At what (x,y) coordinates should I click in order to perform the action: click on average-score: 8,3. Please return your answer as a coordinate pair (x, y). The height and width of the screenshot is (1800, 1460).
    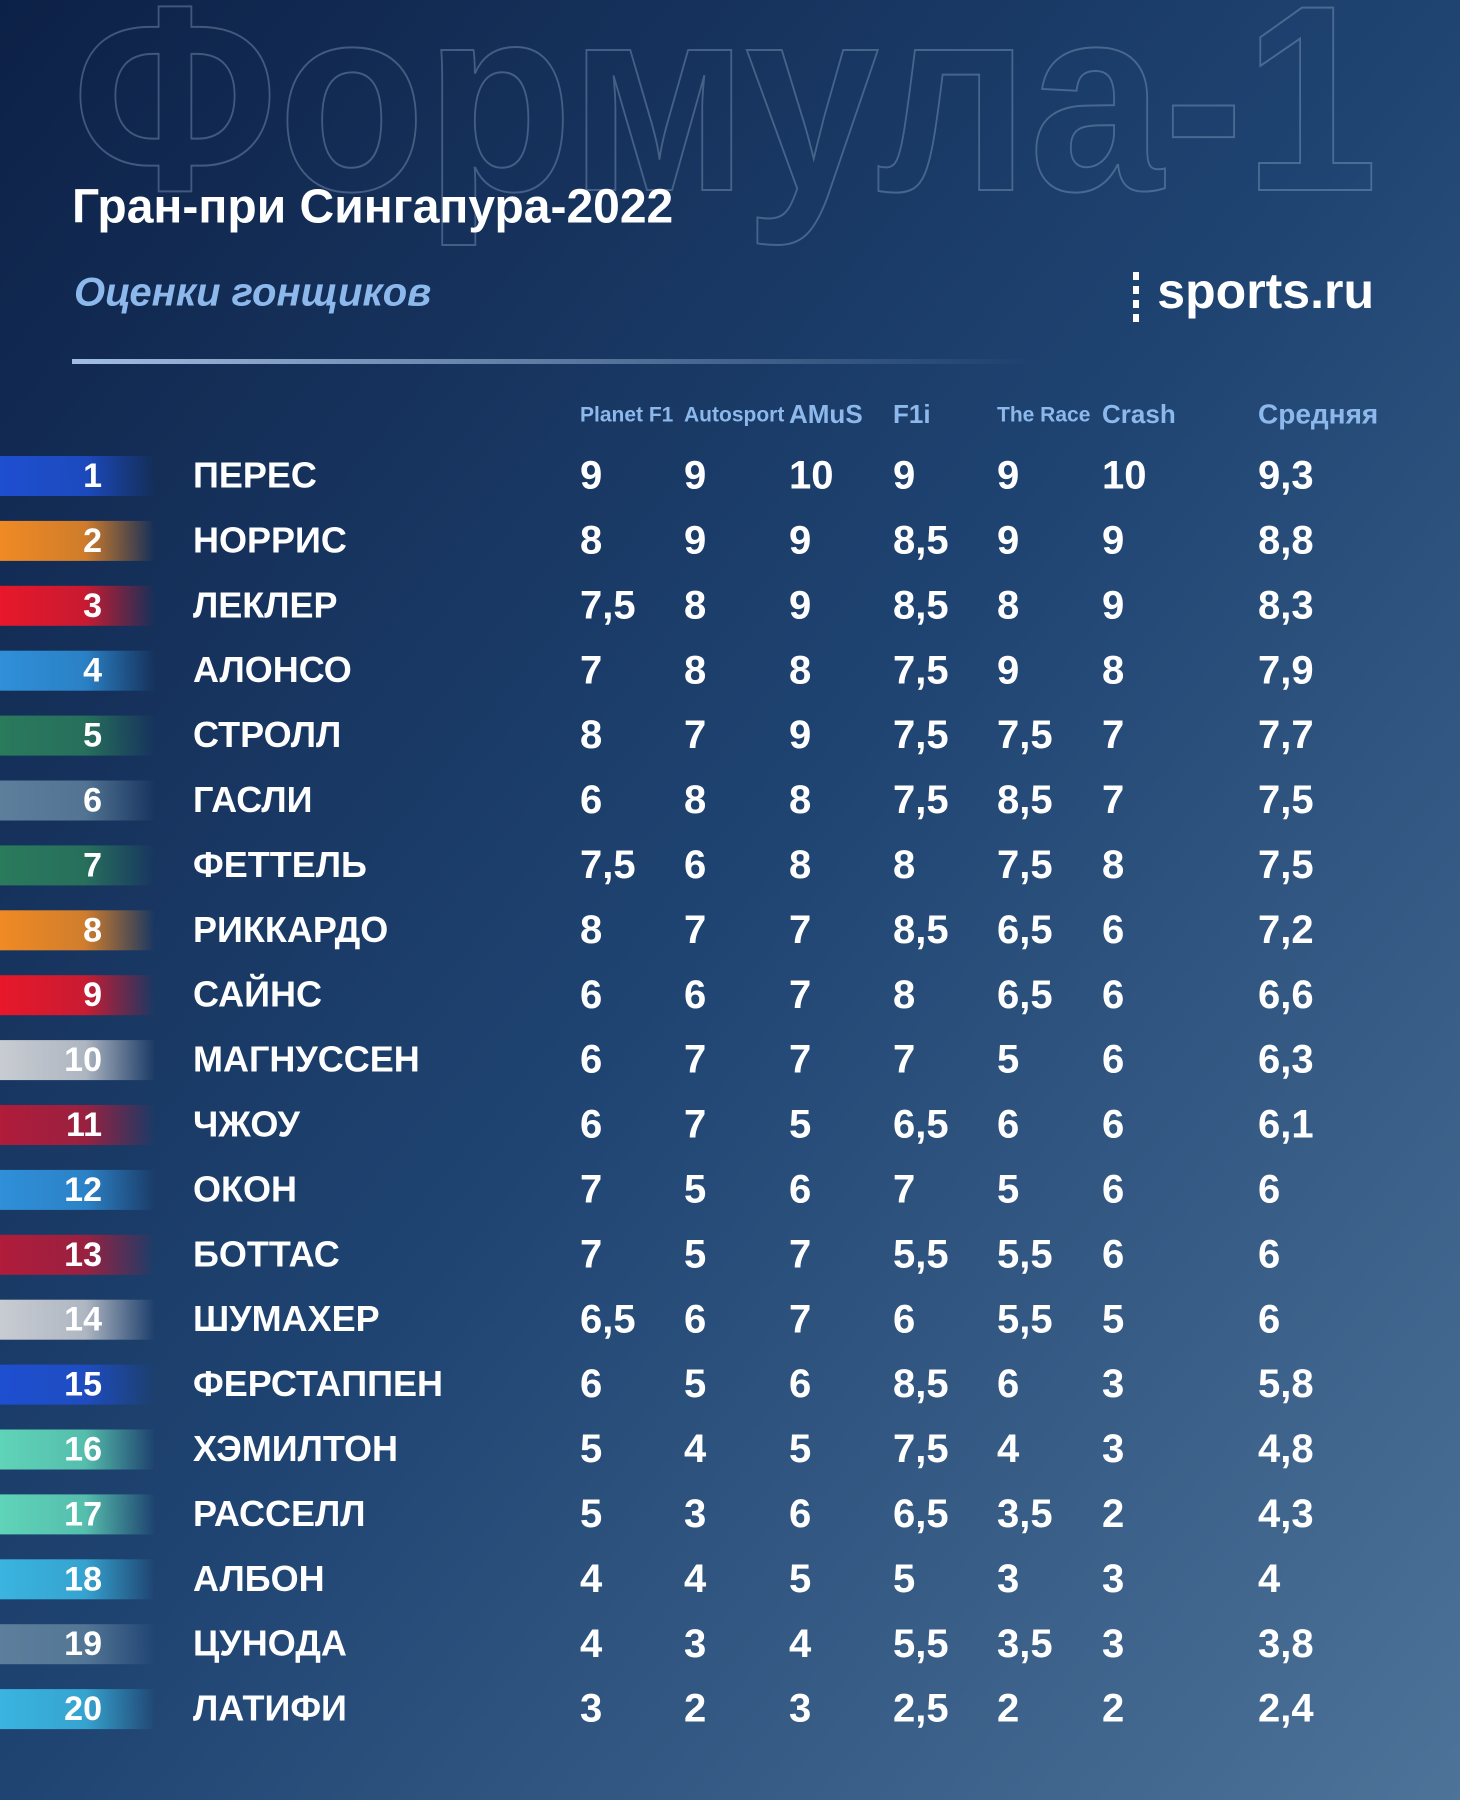
    Looking at the image, I should click on (1286, 605).